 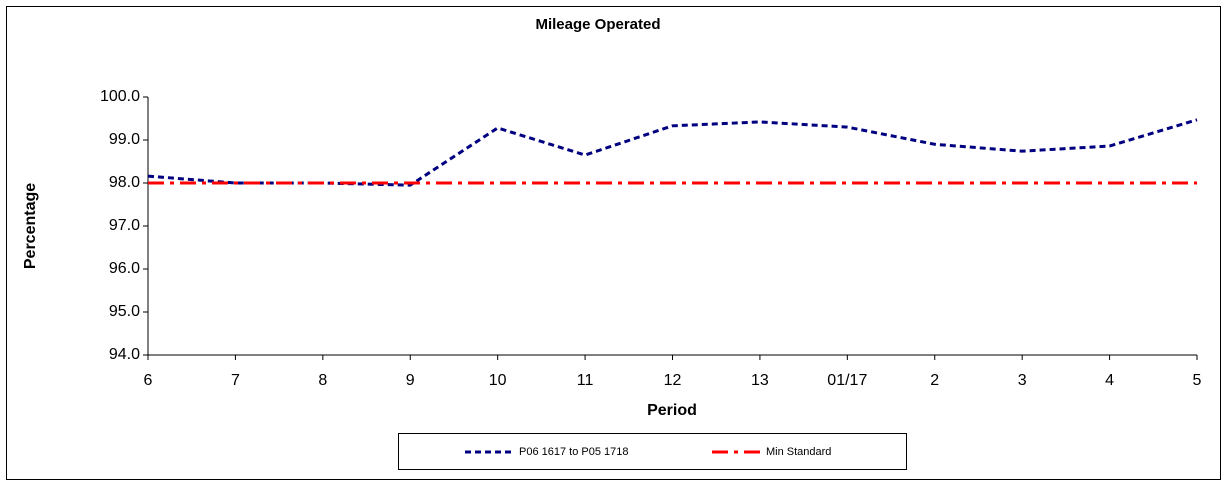 What do you see at coordinates (235, 380) in the screenshot?
I see `x-tick-label: 7` at bounding box center [235, 380].